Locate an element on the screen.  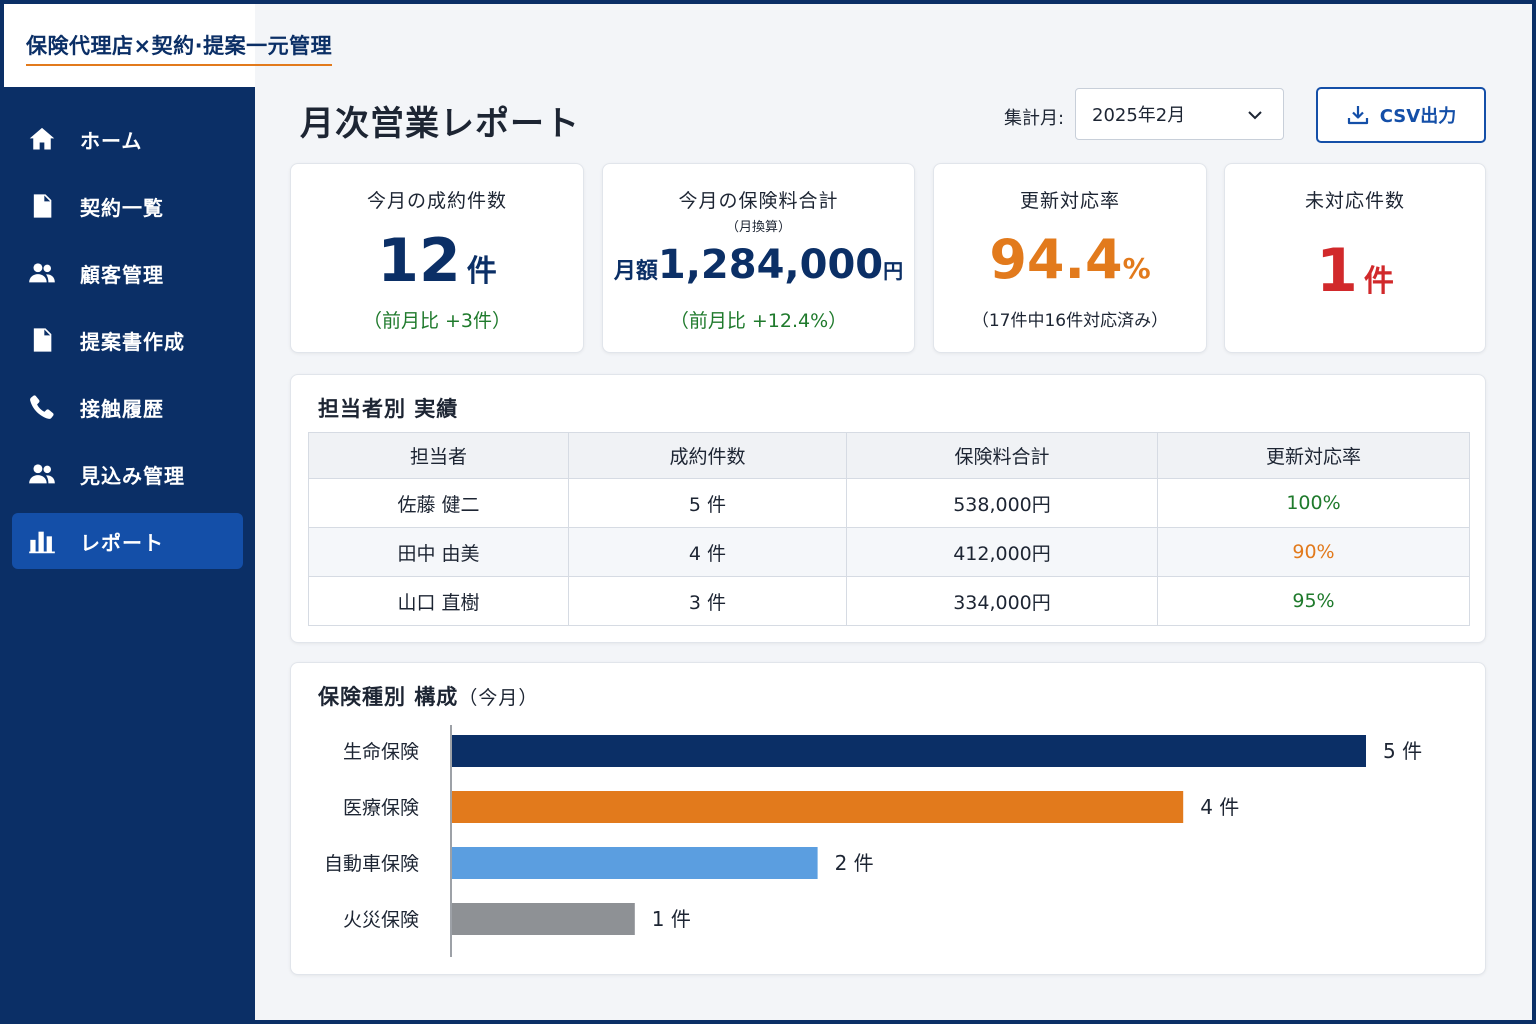
phone-icon is located at coordinates (42, 407).